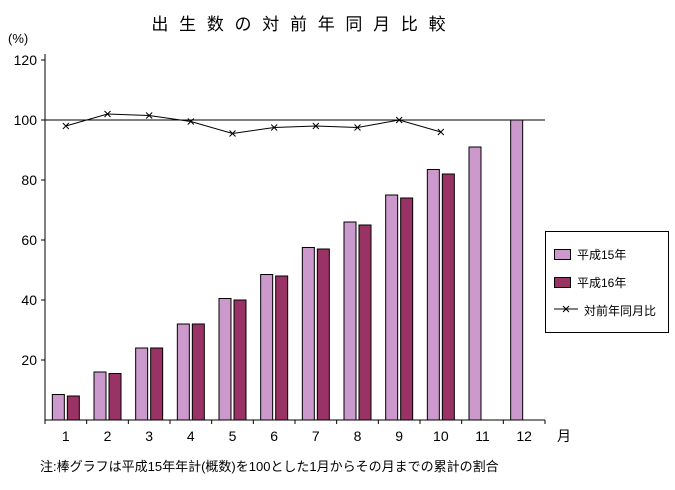 Image resolution: width=675 pixels, height=490 pixels. Describe the element at coordinates (399, 436) in the screenshot. I see `x-tick-label: 9` at that location.